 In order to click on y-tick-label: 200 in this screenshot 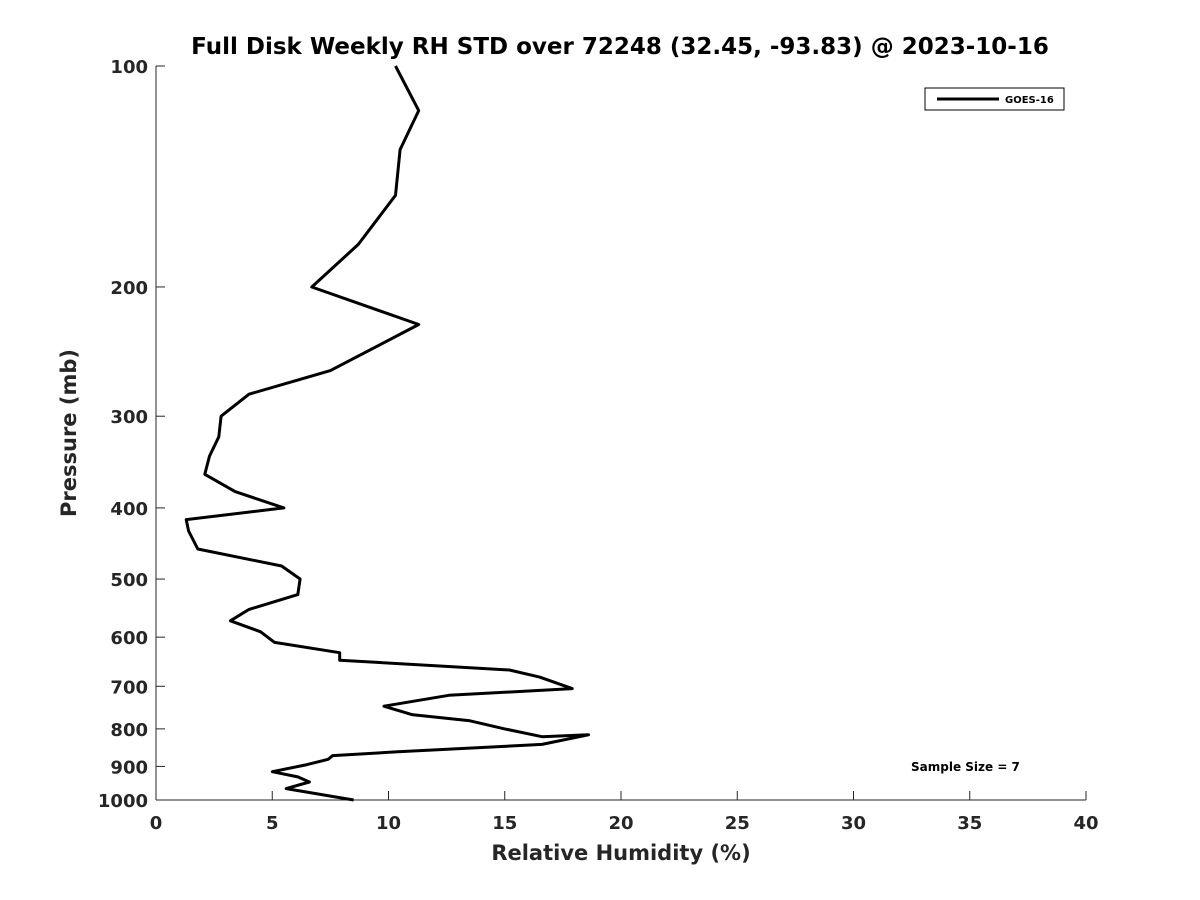, I will do `click(129, 288)`.